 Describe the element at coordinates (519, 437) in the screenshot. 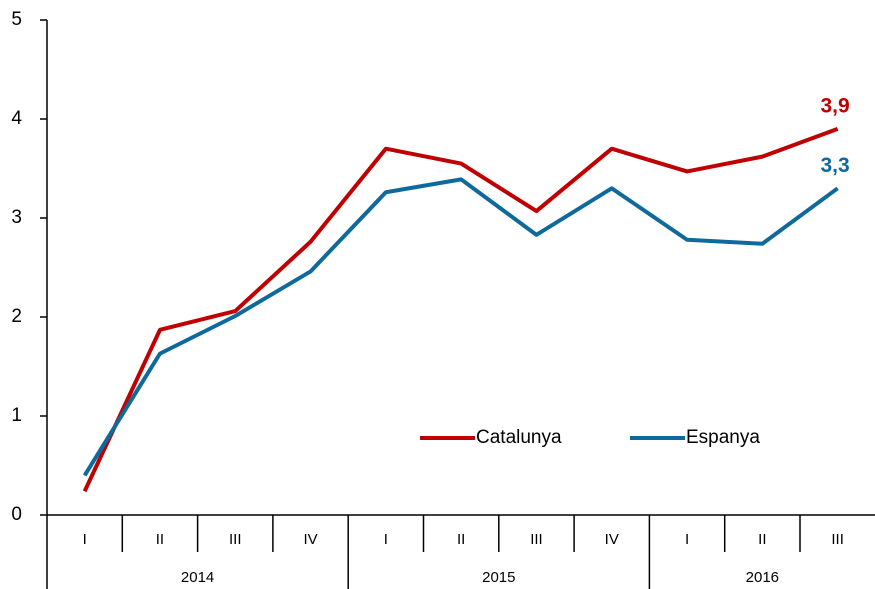

I see `legend-label: Catalunya` at that location.